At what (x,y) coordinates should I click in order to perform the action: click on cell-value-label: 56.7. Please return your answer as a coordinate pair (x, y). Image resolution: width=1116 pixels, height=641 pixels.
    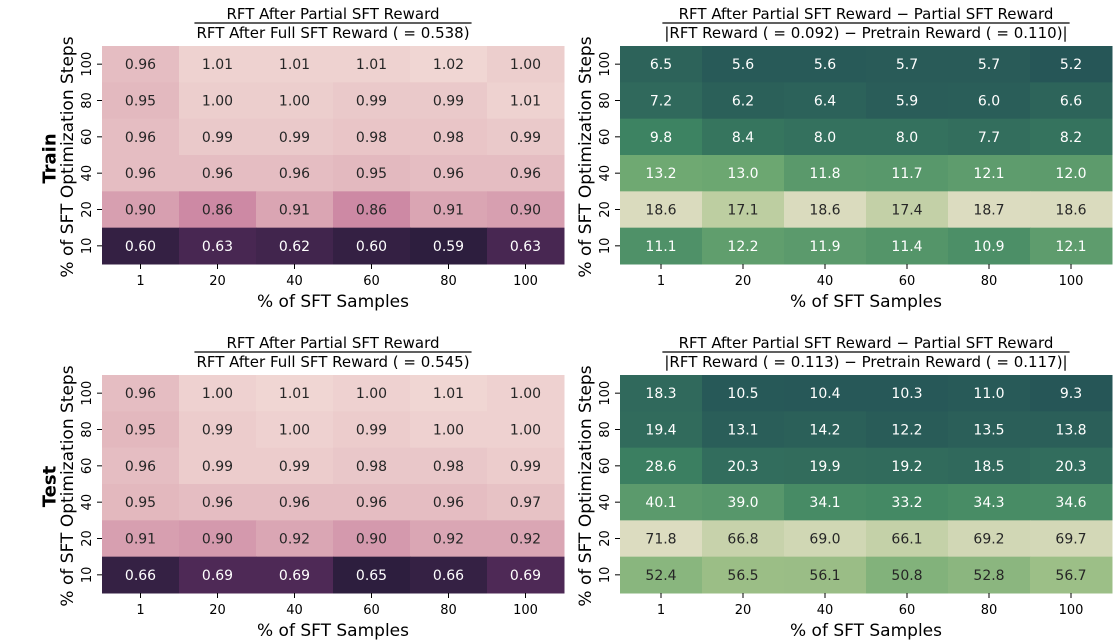
    Looking at the image, I should click on (1070, 576).